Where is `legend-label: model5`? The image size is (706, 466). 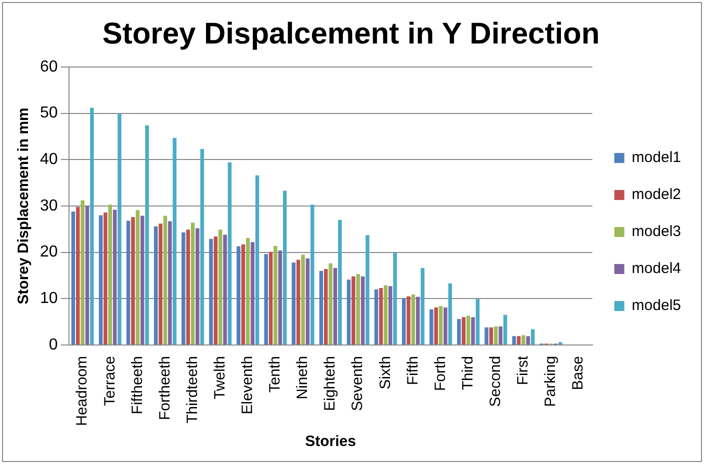 legend-label: model5 is located at coordinates (657, 305).